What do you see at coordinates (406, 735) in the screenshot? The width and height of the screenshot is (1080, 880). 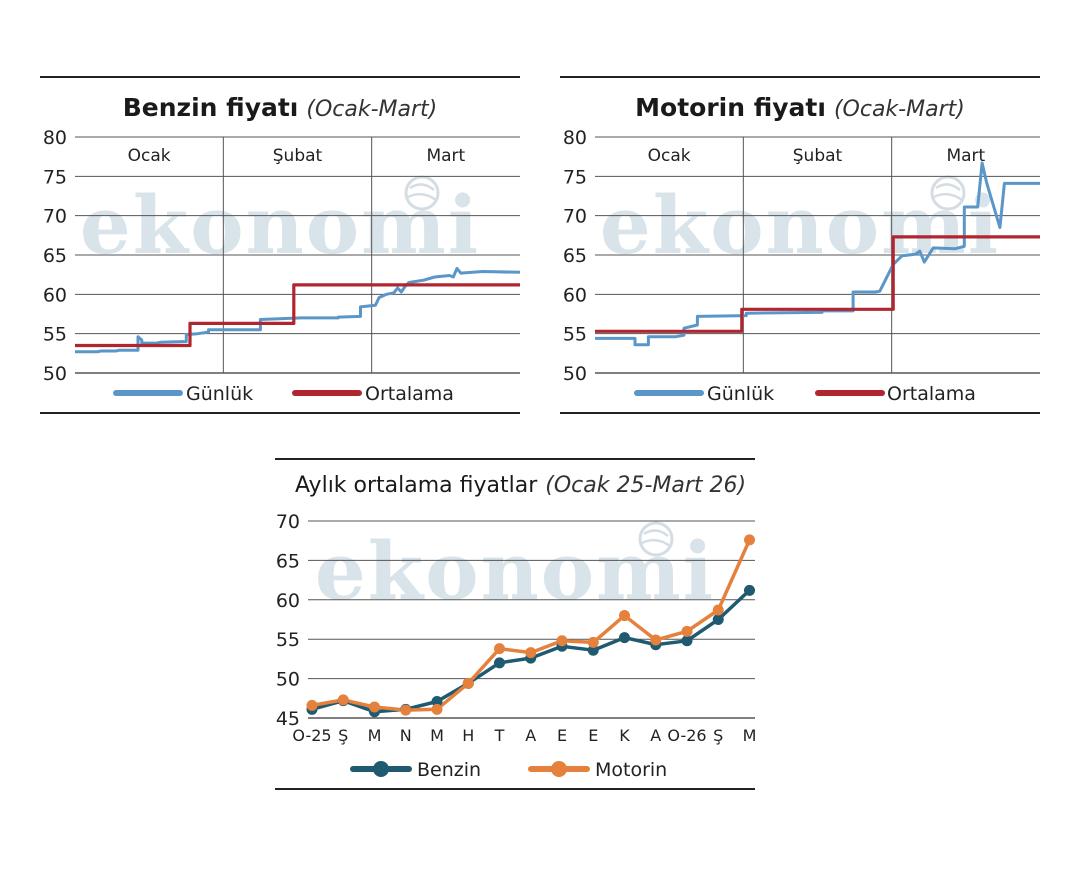 I see `x-tick-label: N` at bounding box center [406, 735].